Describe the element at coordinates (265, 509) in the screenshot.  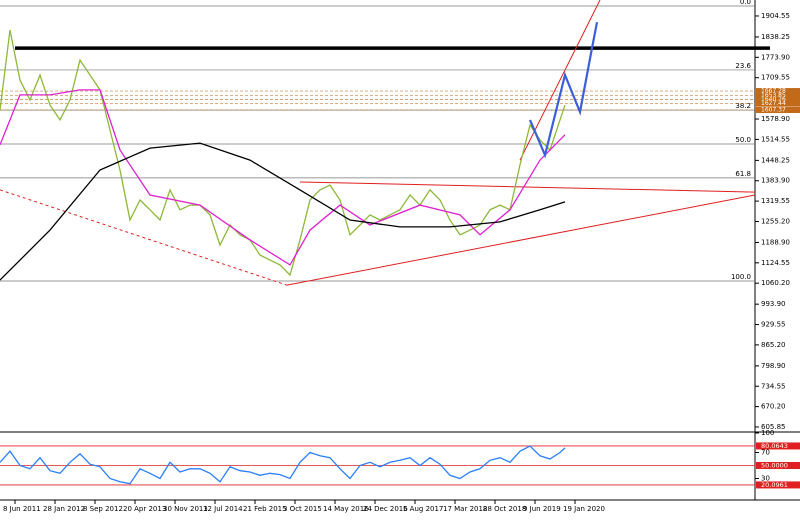
I see `x-tick-label: 21 Feb 2015` at that location.